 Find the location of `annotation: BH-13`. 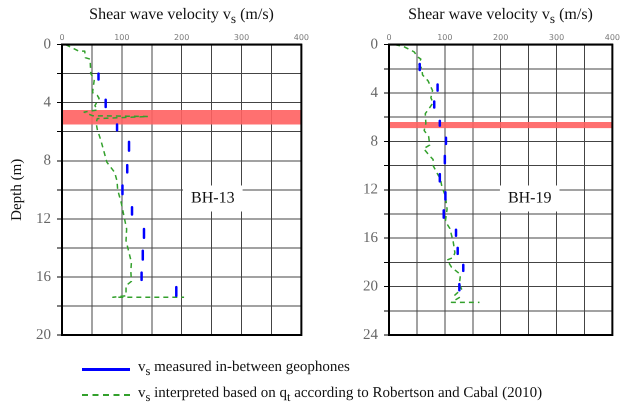

annotation: BH-13 is located at coordinates (213, 198).